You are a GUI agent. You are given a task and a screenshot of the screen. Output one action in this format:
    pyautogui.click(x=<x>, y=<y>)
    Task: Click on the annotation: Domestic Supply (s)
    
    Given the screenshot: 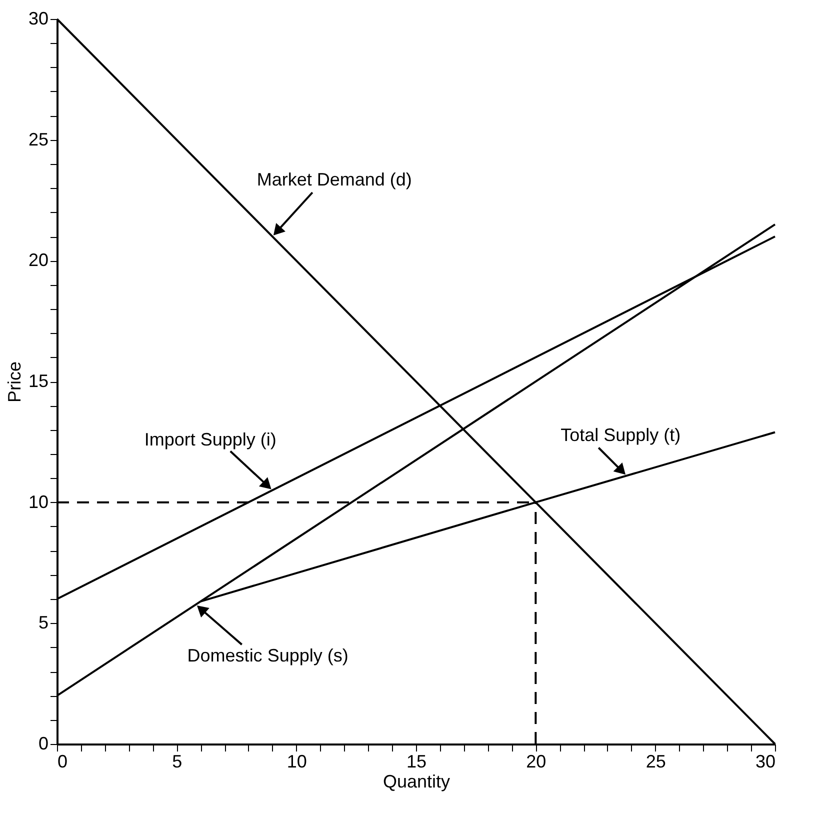 What is the action you would take?
    pyautogui.click(x=267, y=656)
    